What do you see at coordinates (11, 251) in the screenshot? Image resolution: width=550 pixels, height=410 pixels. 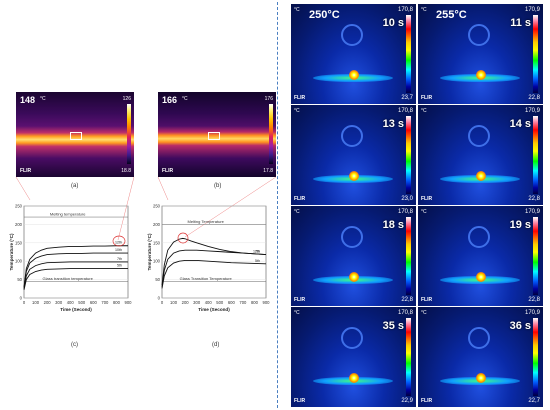 I see `y-axis-label: Temperature (°C)` at bounding box center [11, 251].